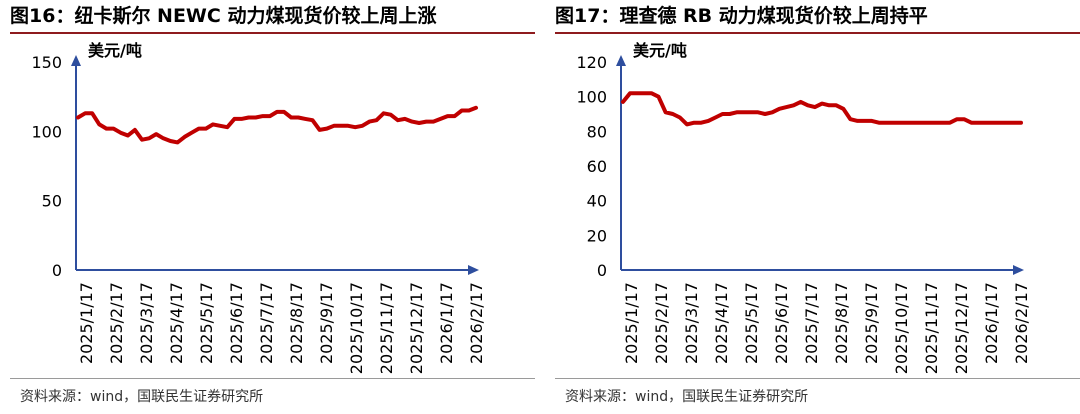 The width and height of the screenshot is (1080, 414). Describe the element at coordinates (52, 201) in the screenshot. I see `y-tick-label: 50` at that location.